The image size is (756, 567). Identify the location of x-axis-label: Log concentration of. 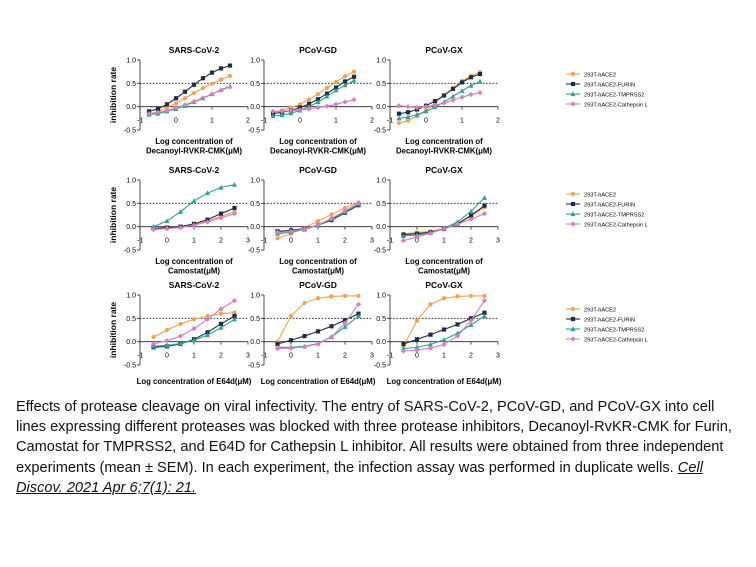
(318, 261).